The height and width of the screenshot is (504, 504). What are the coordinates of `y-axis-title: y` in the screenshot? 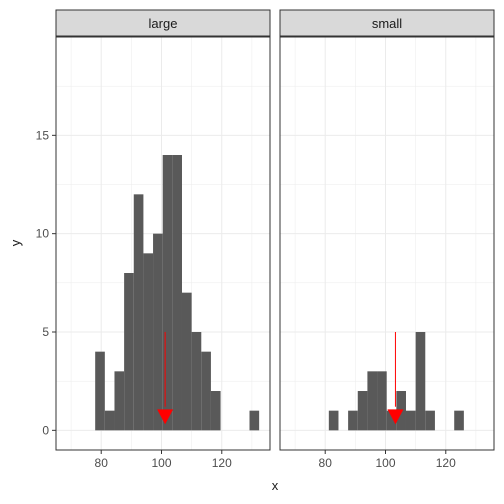 It's located at (15, 242).